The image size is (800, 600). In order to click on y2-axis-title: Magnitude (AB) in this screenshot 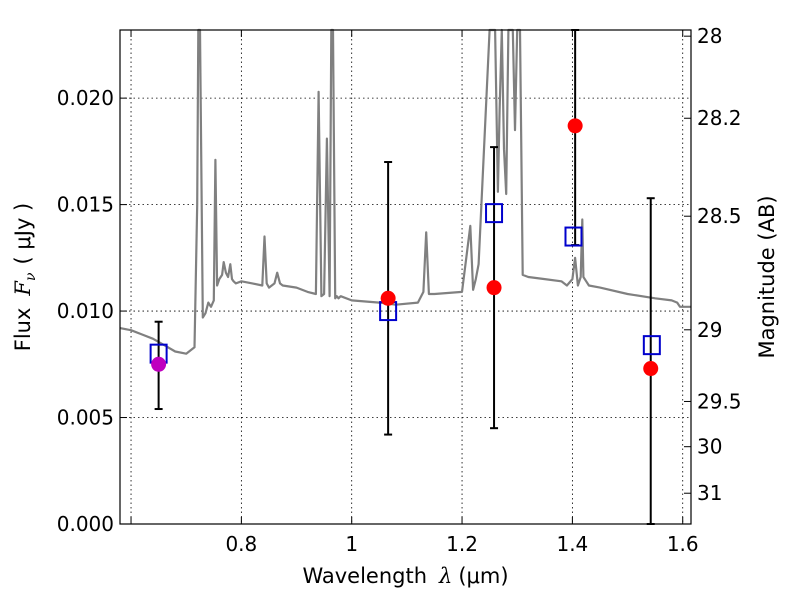, I will do `click(767, 276)`.